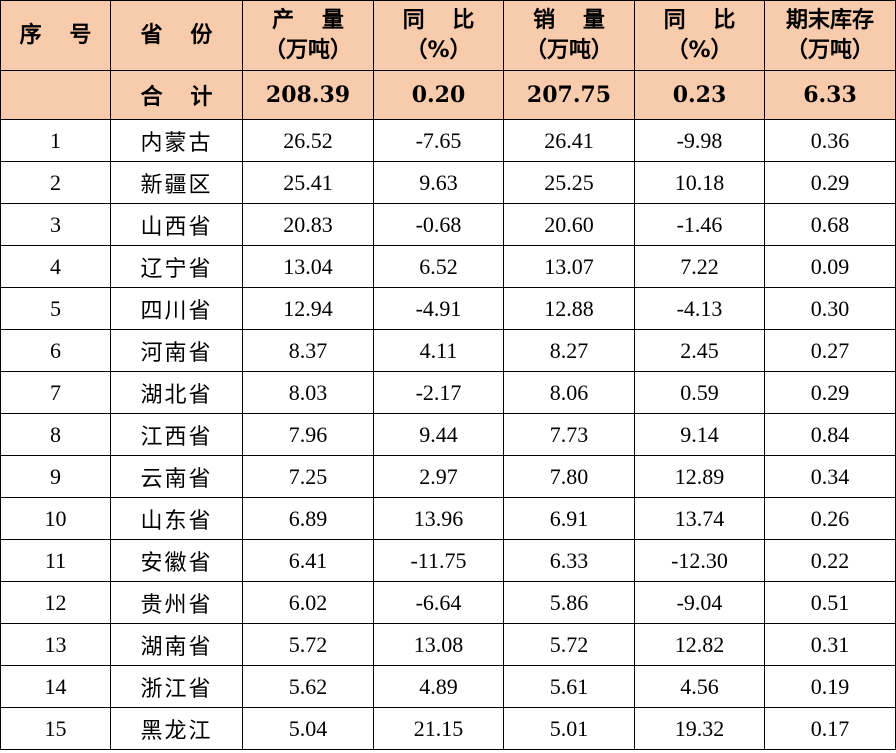 The width and height of the screenshot is (896, 753). I want to click on row-sales: 25.25, so click(569, 182).